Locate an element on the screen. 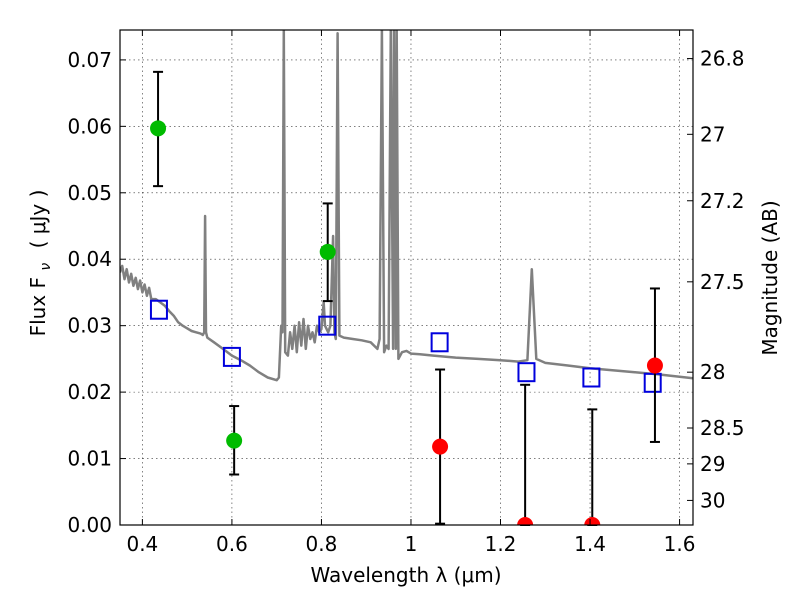 This screenshot has height=600, width=800. y-tick-label: 0.01 is located at coordinates (89, 459).